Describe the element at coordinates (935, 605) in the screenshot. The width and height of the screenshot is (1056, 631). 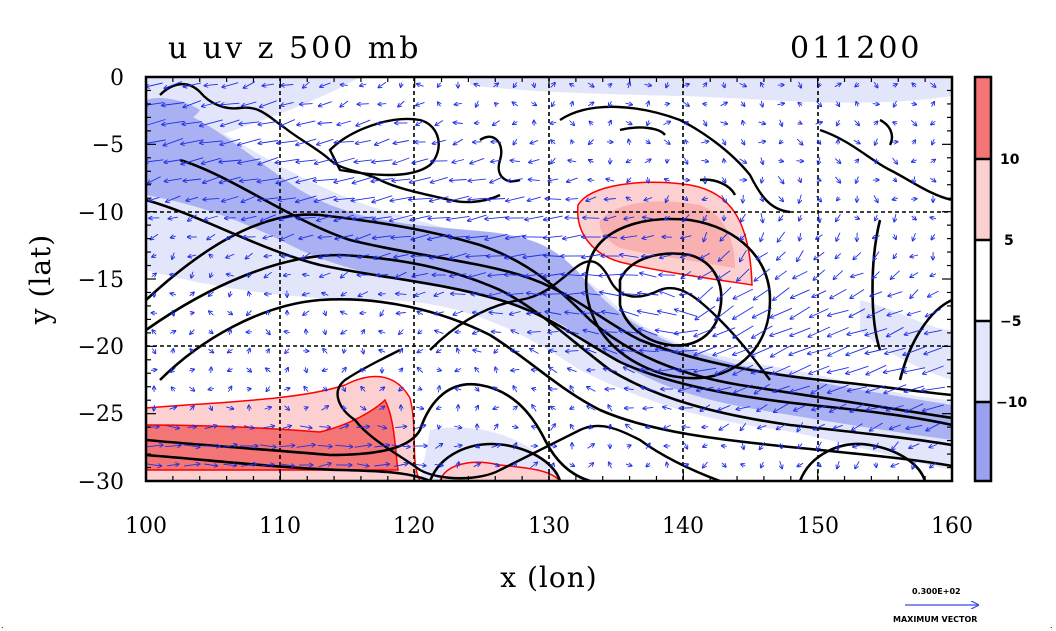
I see `vector-reference: 0.300E+02 MAXIMUM VECTOR` at that location.